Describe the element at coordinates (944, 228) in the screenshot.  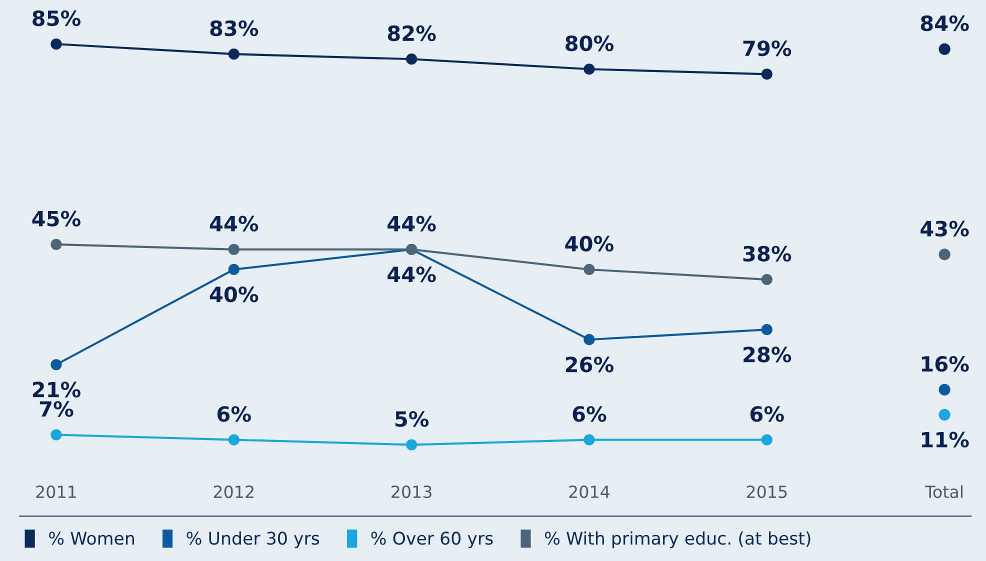
I see `data-label: 43%` at that location.